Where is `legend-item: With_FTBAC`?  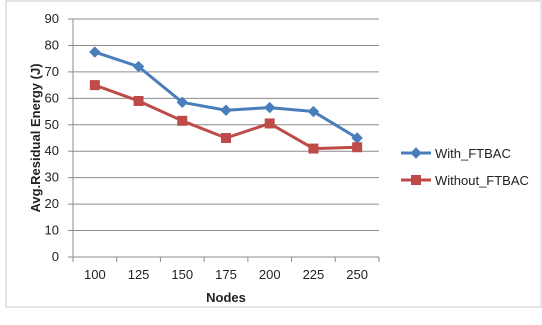 legend-item: With_FTBAC is located at coordinates (456, 153).